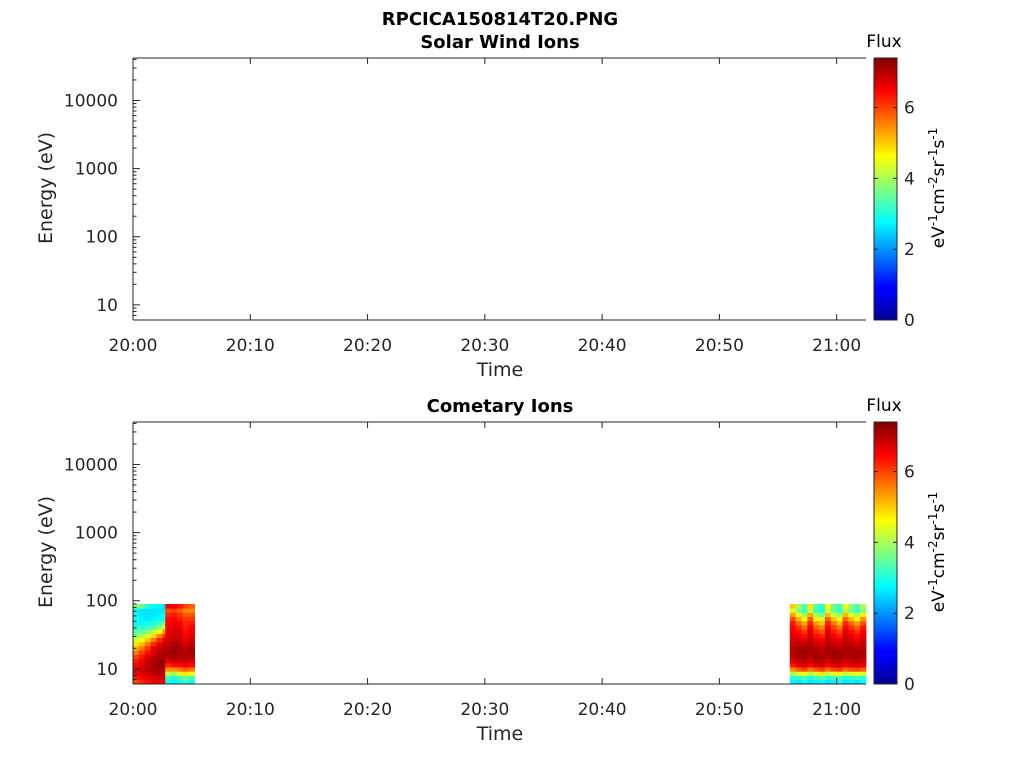 The image size is (1024, 768). I want to click on colorbar-tick-label: 0, so click(909, 321).